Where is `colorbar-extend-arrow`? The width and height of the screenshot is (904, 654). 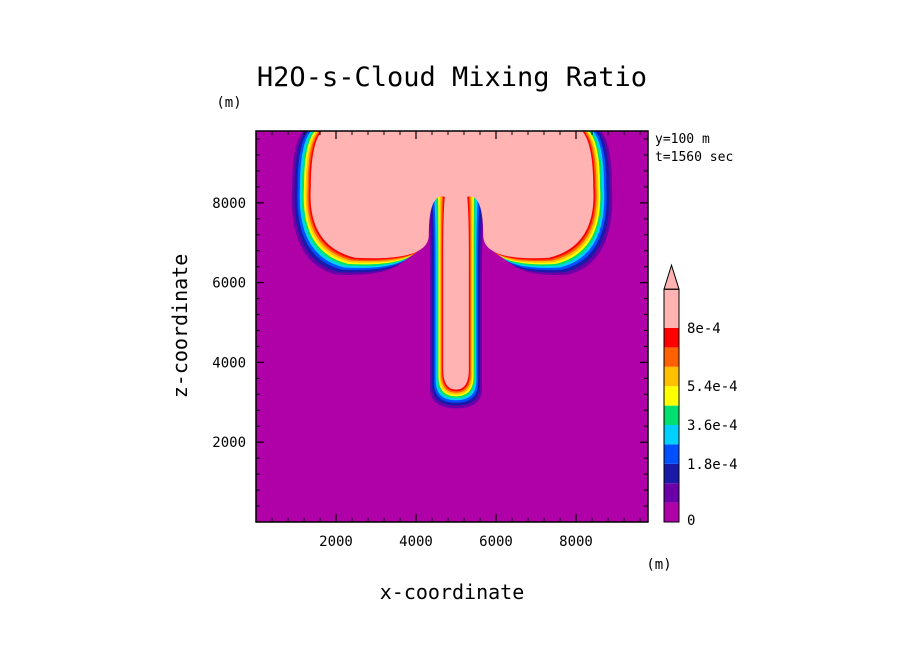
colorbar-extend-arrow is located at coordinates (671, 276).